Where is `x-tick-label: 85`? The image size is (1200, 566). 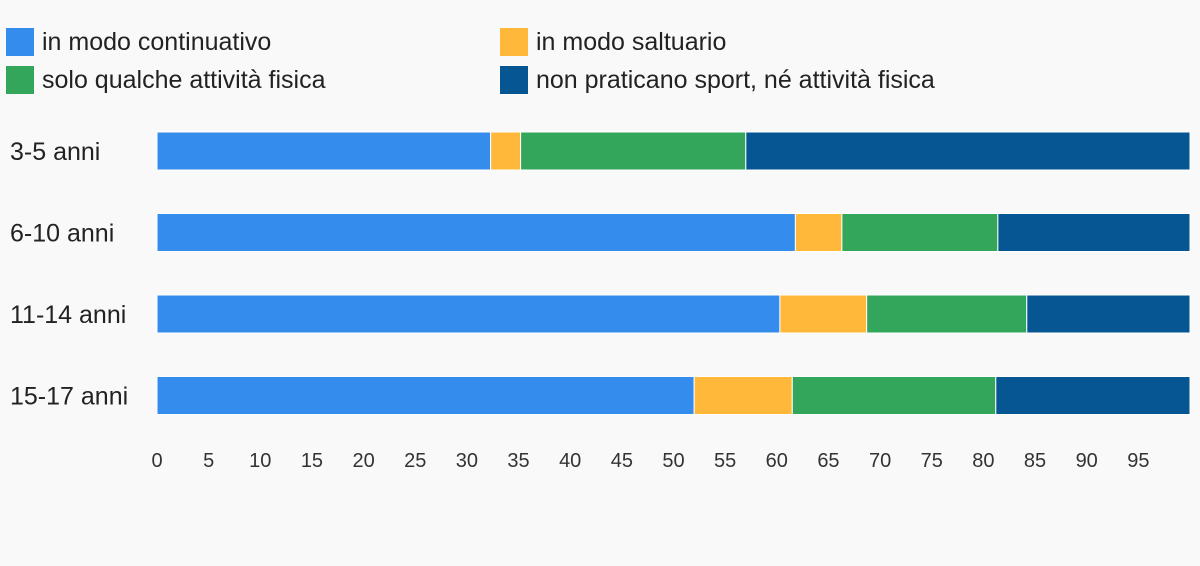 x-tick-label: 85 is located at coordinates (1035, 461).